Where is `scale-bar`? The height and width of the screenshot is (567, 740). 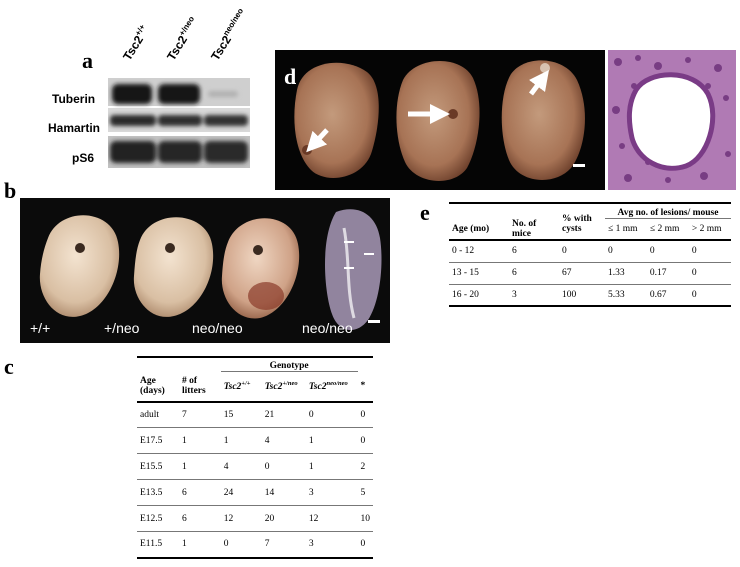 scale-bar is located at coordinates (579, 165).